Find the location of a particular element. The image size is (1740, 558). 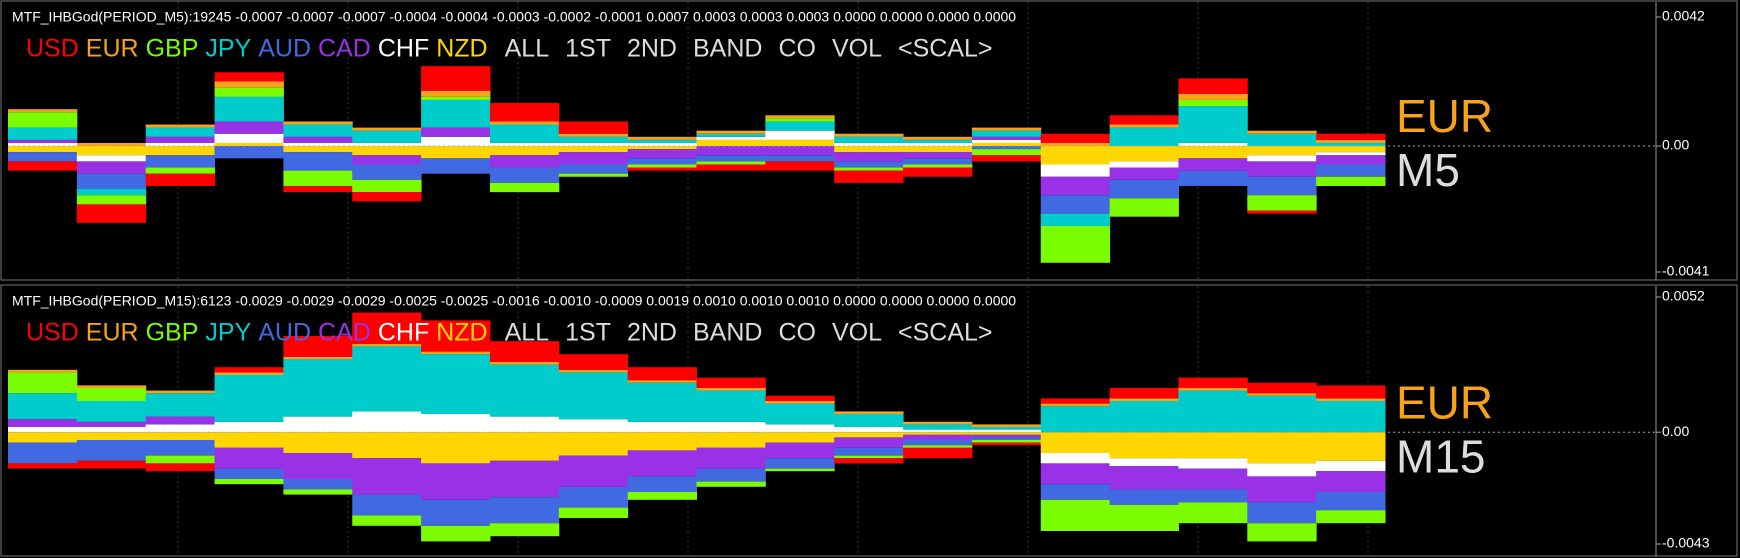

currency-label: EUR is located at coordinates (1444, 402).